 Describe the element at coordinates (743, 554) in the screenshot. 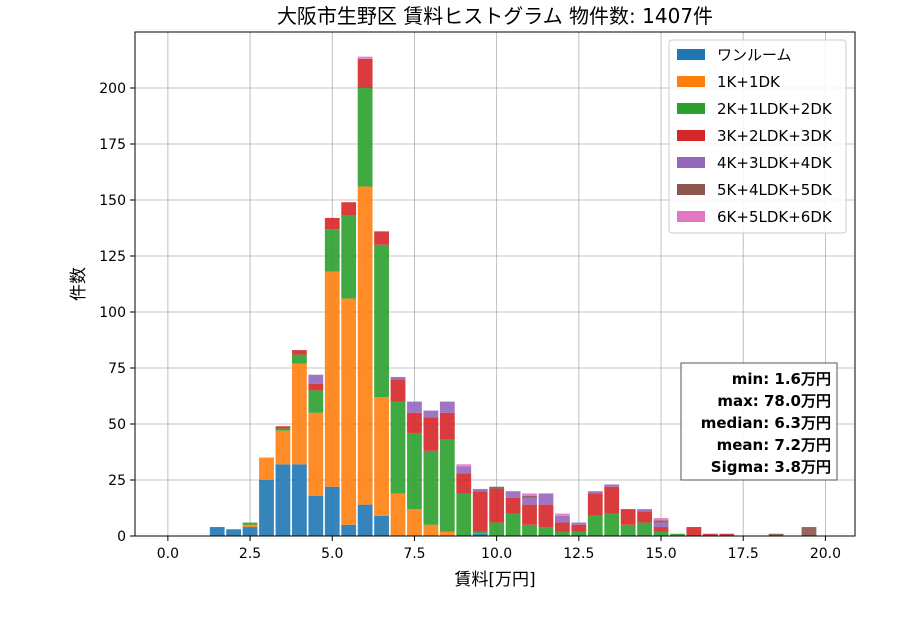

I see `x-tick-label: 17.5` at that location.